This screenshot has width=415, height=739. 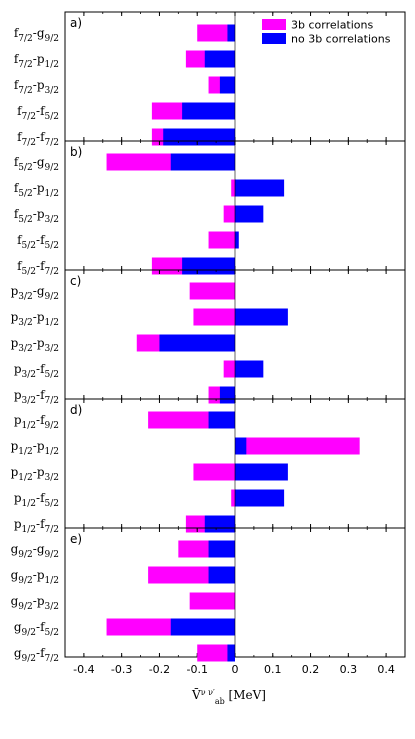 I want to click on bar-row: f7/2-f7/2, so click(x=126, y=138).